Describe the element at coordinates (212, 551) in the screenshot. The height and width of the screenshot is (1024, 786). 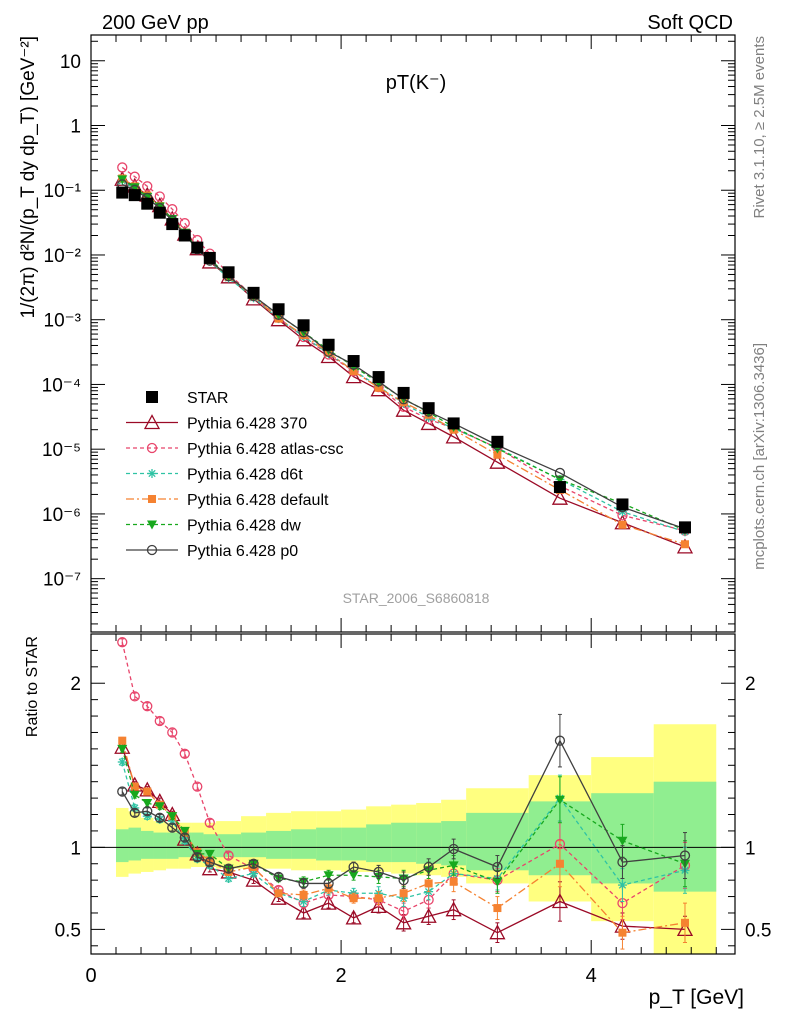
I see `legend-item: Pythia 6.428 p0` at that location.